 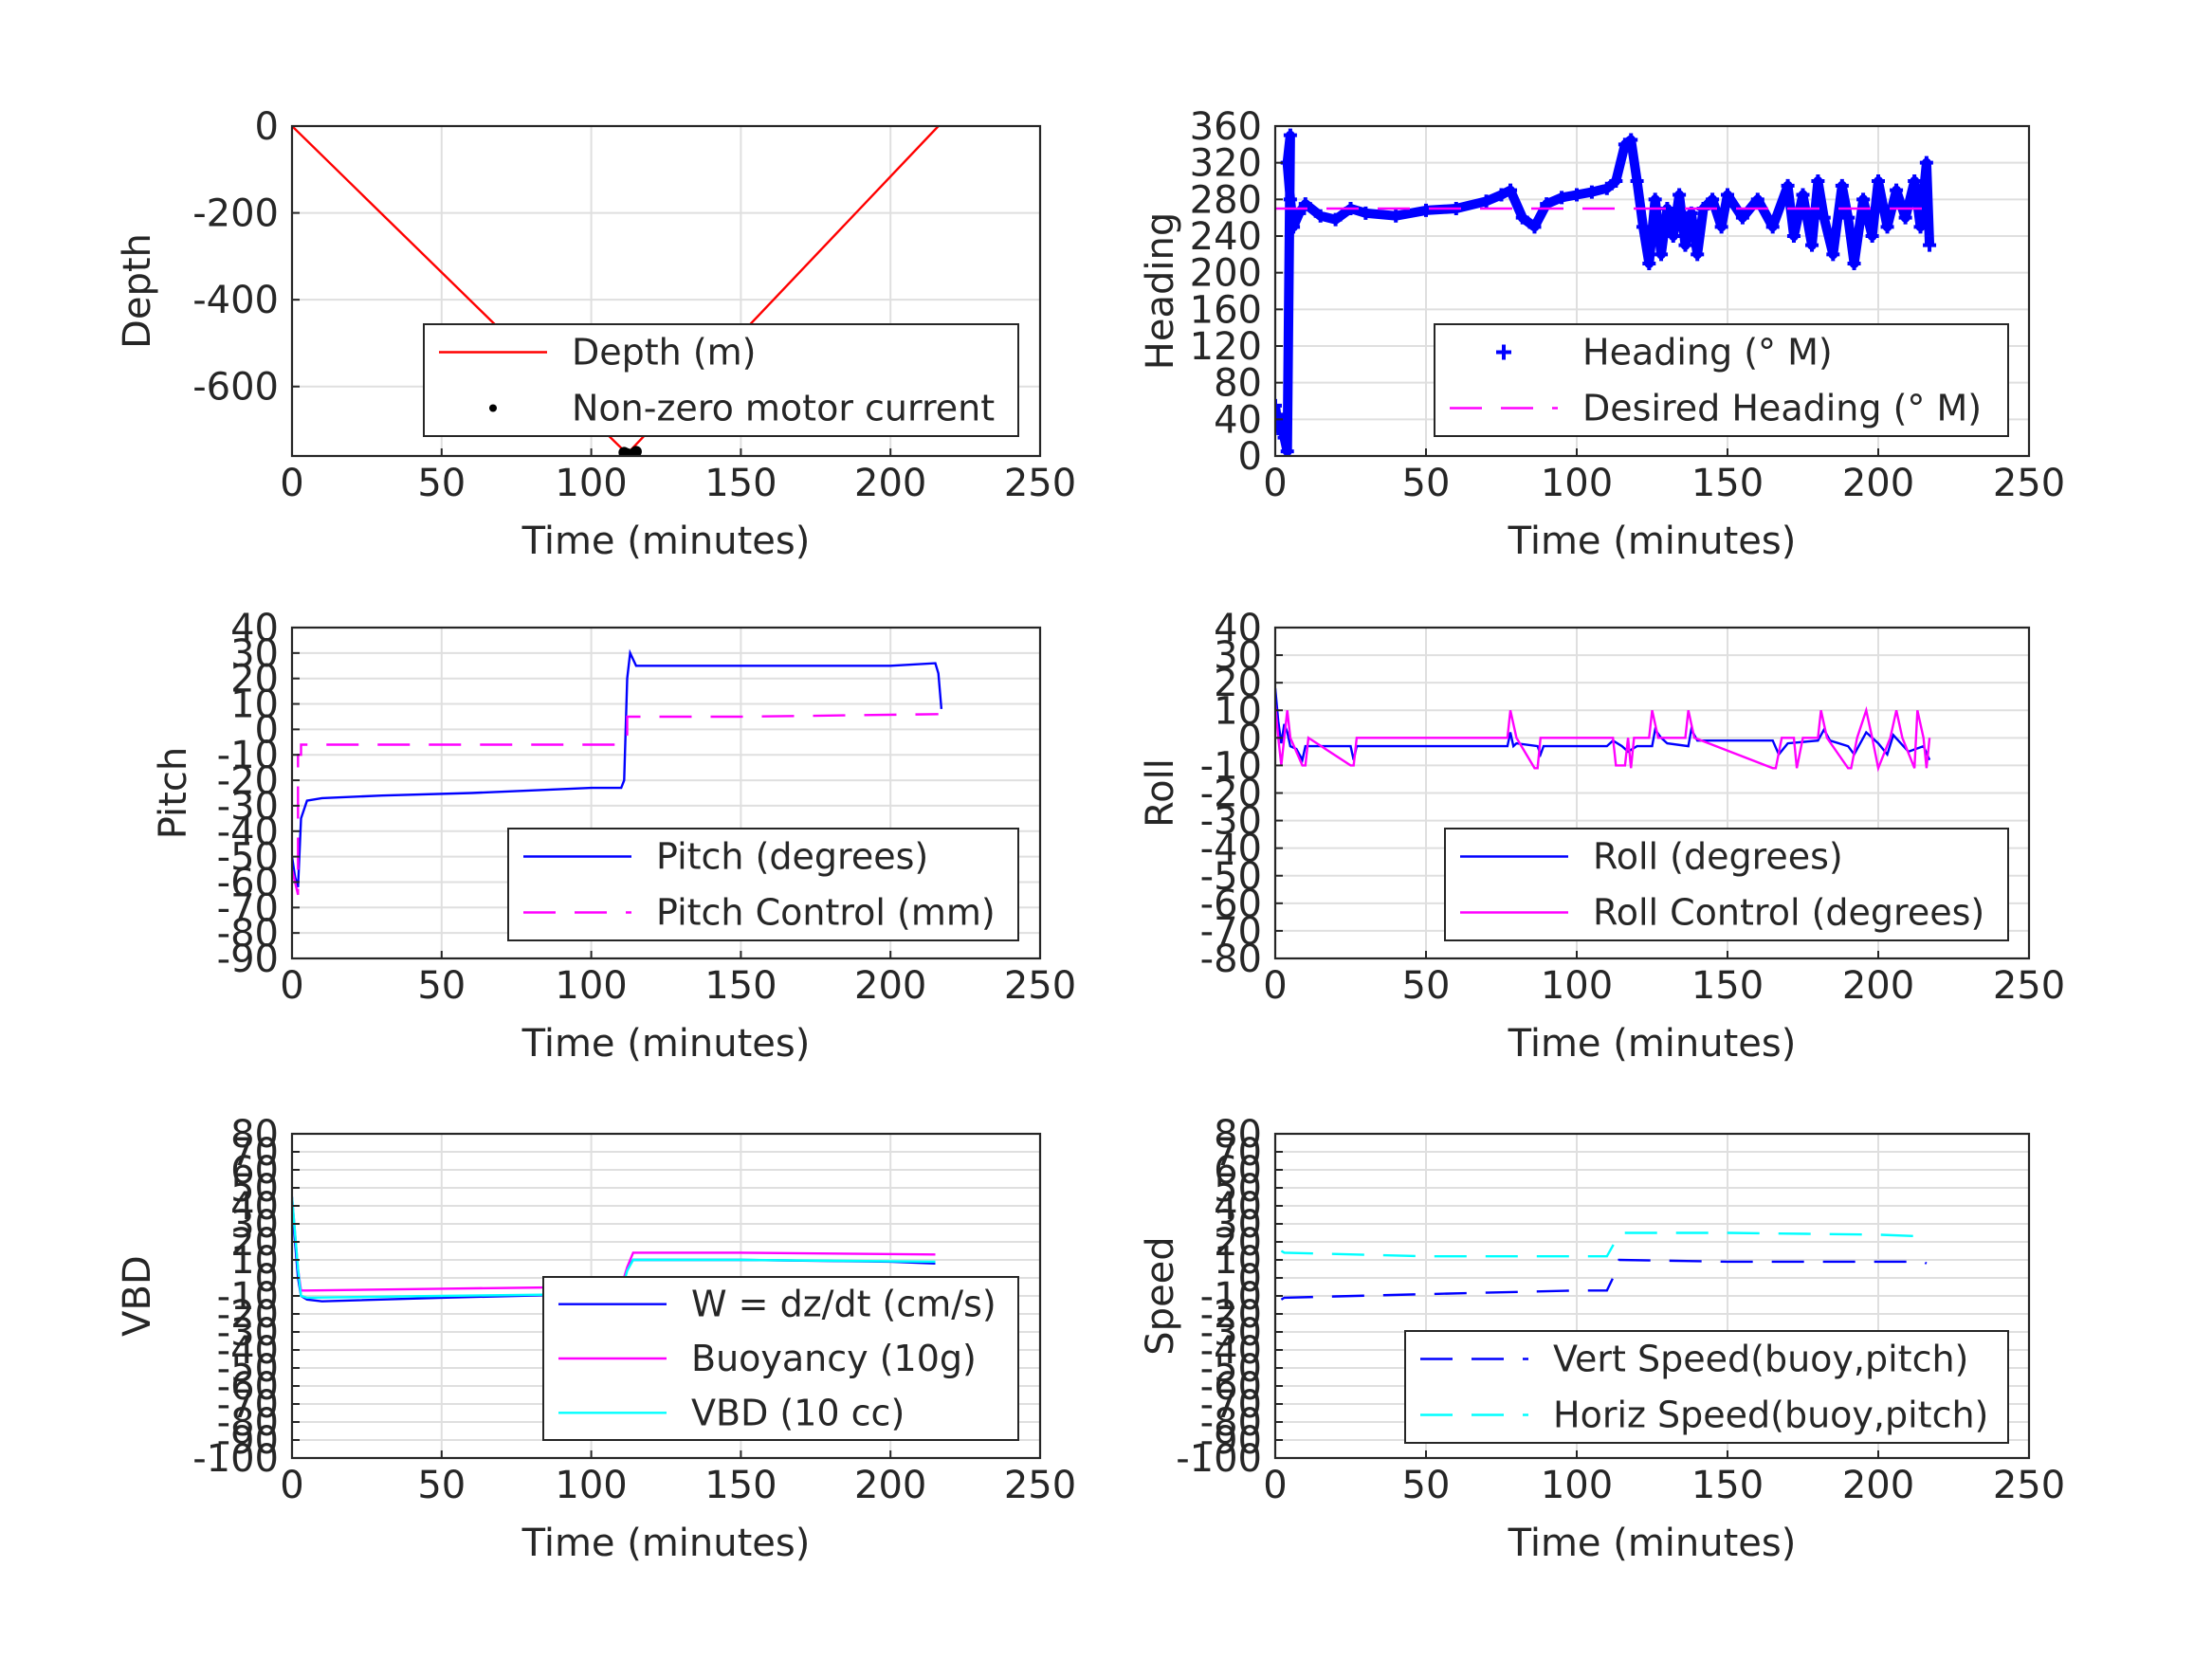 What do you see at coordinates (248, 807) in the screenshot?
I see `pitch-ytick-label-7: -30` at bounding box center [248, 807].